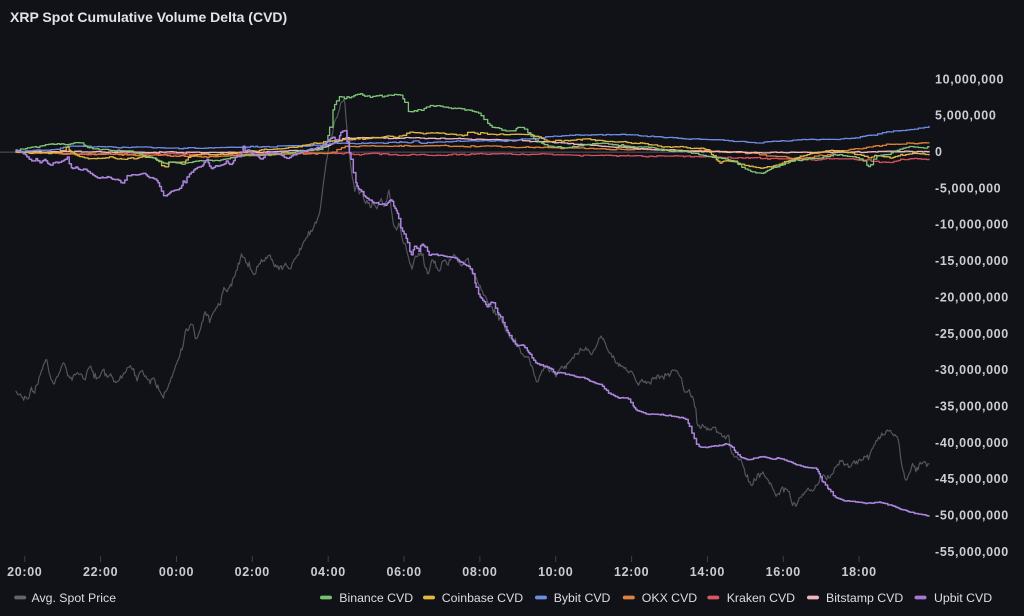 This screenshot has height=616, width=1024. What do you see at coordinates (707, 572) in the screenshot?
I see `svg-text: 14:00` at bounding box center [707, 572].